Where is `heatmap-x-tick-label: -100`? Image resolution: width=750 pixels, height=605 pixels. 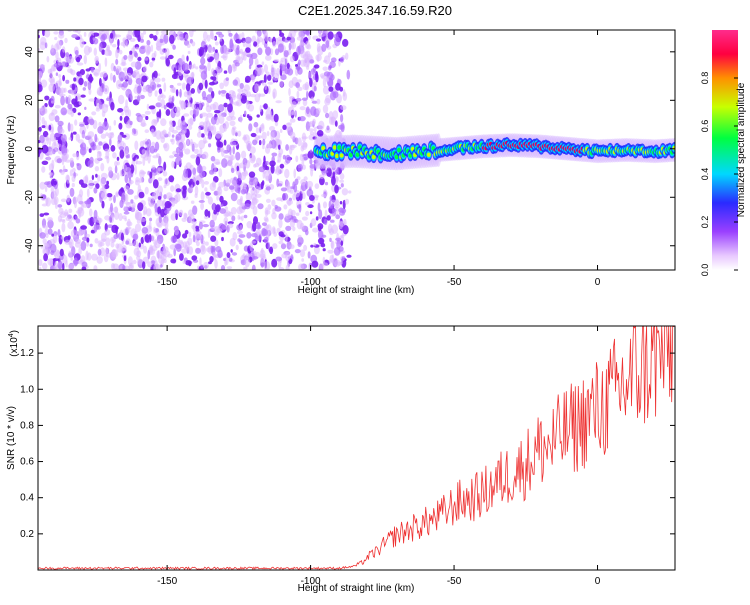 heatmap-x-tick-label: -100 is located at coordinates (311, 282).